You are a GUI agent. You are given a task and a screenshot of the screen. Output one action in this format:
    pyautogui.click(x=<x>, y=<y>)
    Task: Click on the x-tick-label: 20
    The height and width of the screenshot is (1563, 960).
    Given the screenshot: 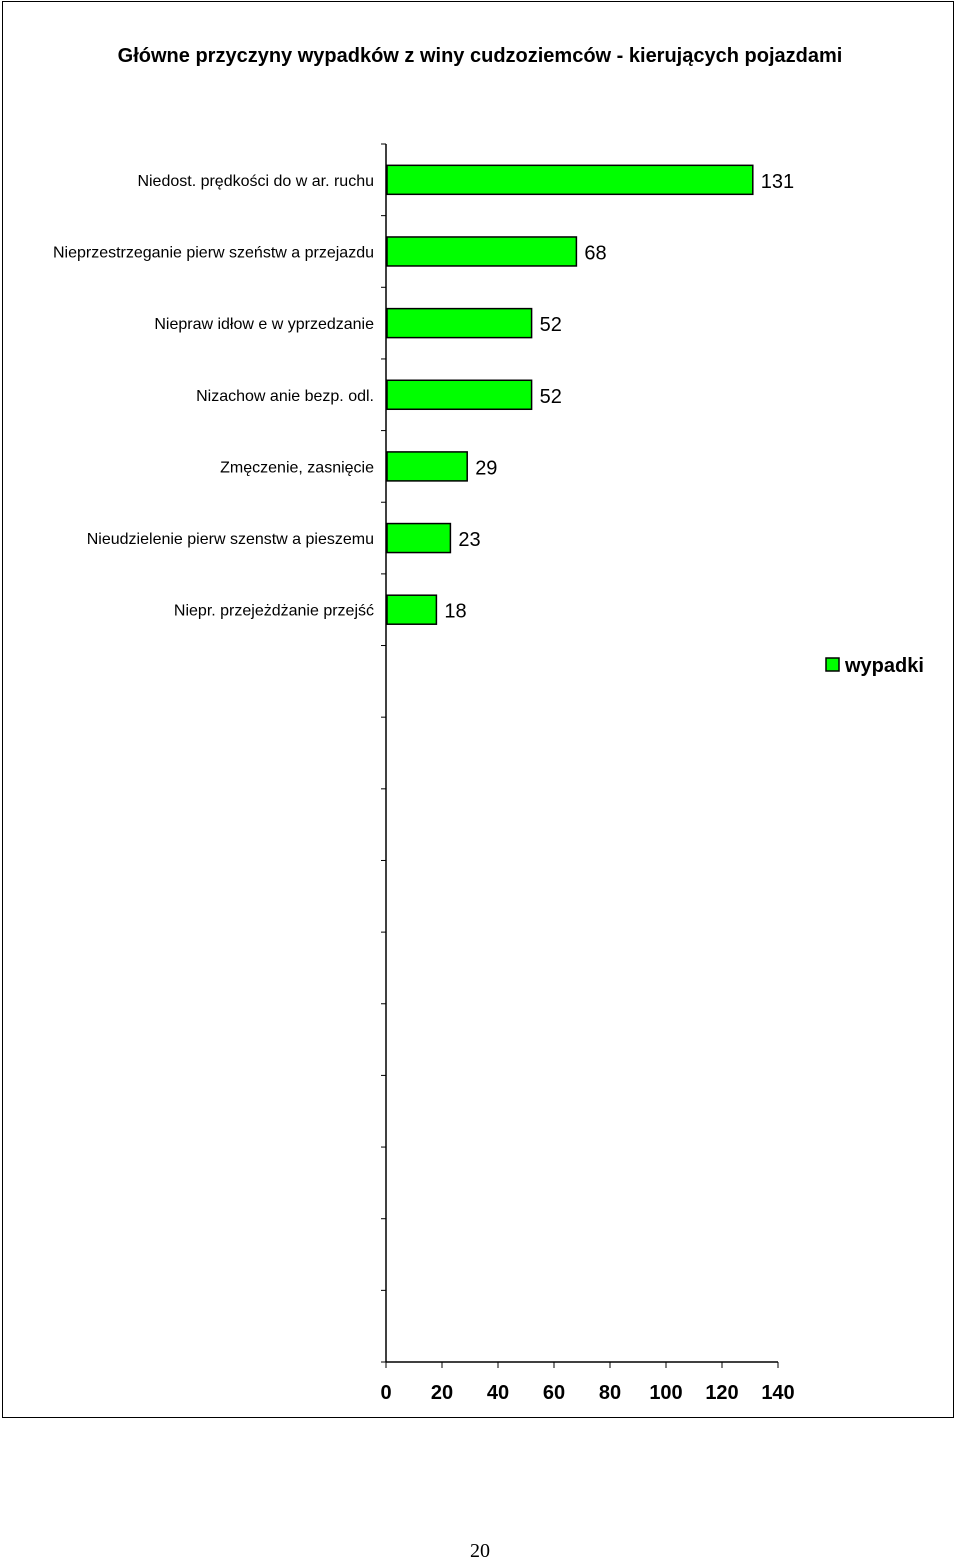 What is the action you would take?
    pyautogui.click(x=442, y=1393)
    